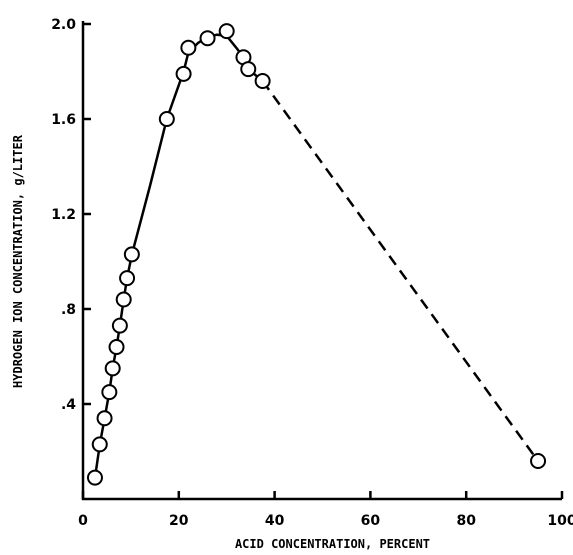 The image size is (573, 555). What do you see at coordinates (83, 521) in the screenshot?
I see `x-tick-label: 0` at bounding box center [83, 521].